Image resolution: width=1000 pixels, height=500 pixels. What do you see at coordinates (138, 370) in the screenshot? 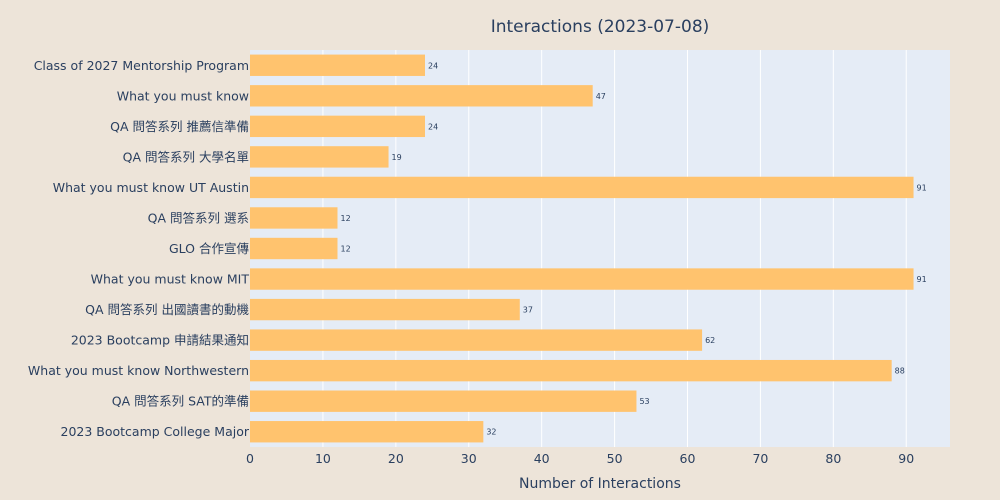
I see `category-label: What you must know Northwestern` at bounding box center [138, 370].